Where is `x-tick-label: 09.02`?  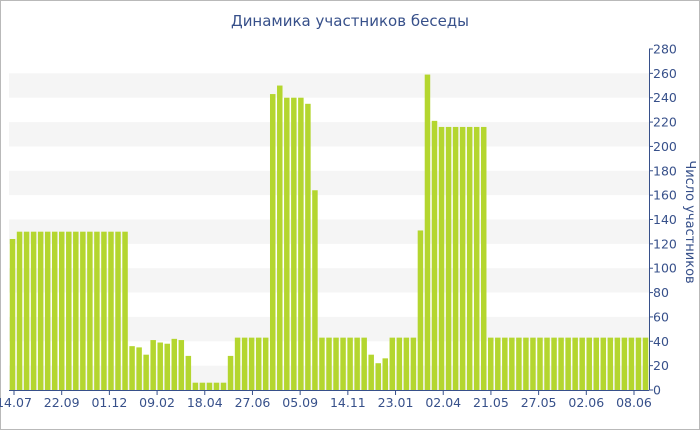 x-tick-label: 09.02 is located at coordinates (157, 402).